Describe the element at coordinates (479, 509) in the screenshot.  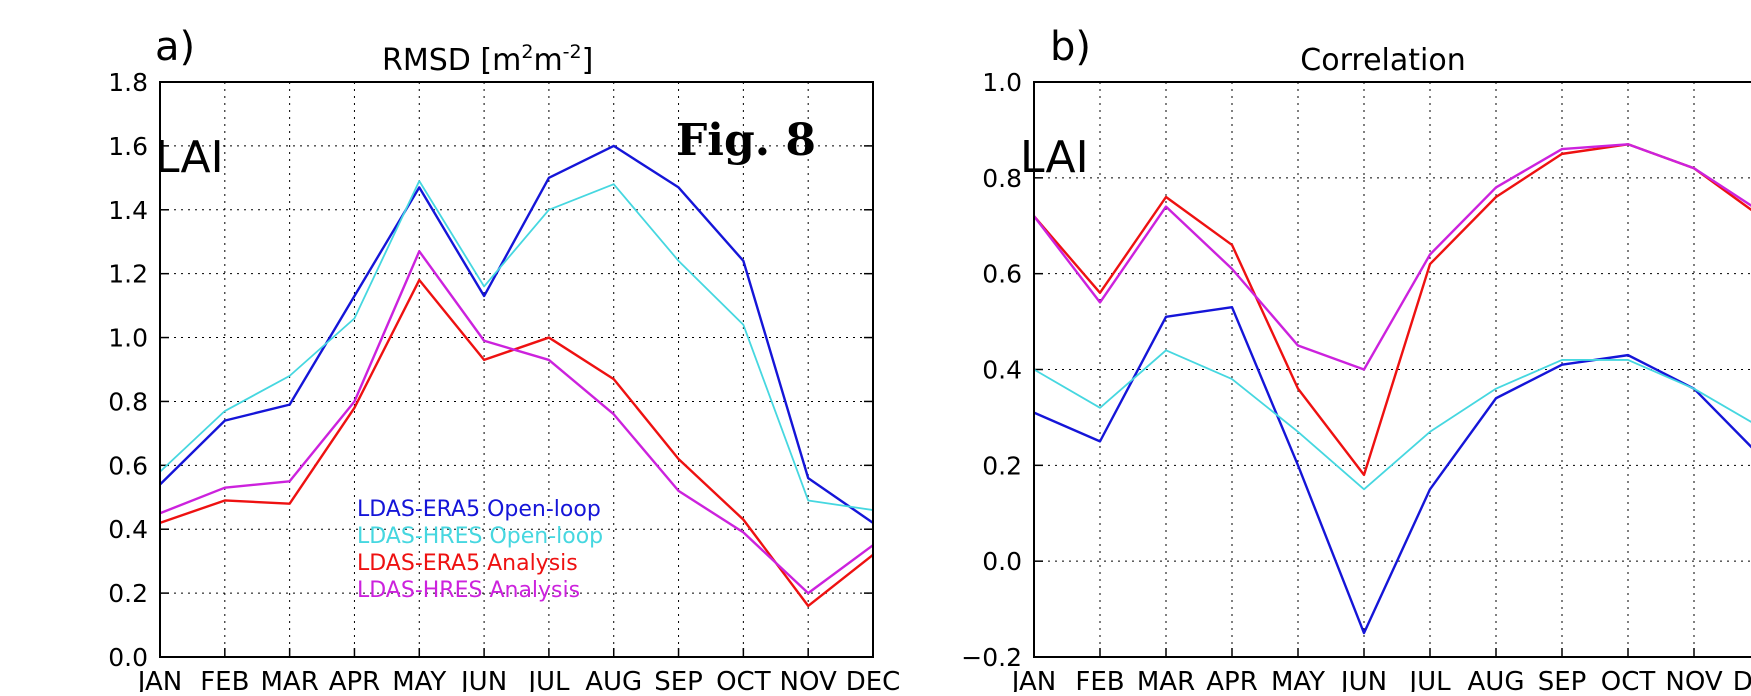
I see `legend-entry: LDAS-ERA5 Open-loop` at that location.